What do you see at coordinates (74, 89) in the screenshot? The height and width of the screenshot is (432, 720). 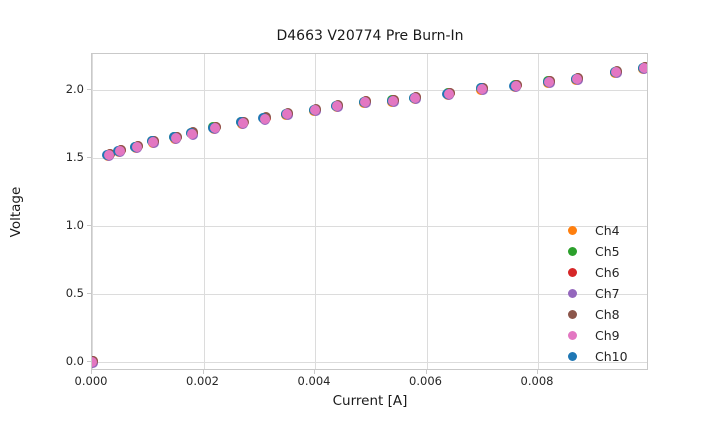 I see `y-tick-label: 2.0` at bounding box center [74, 89].